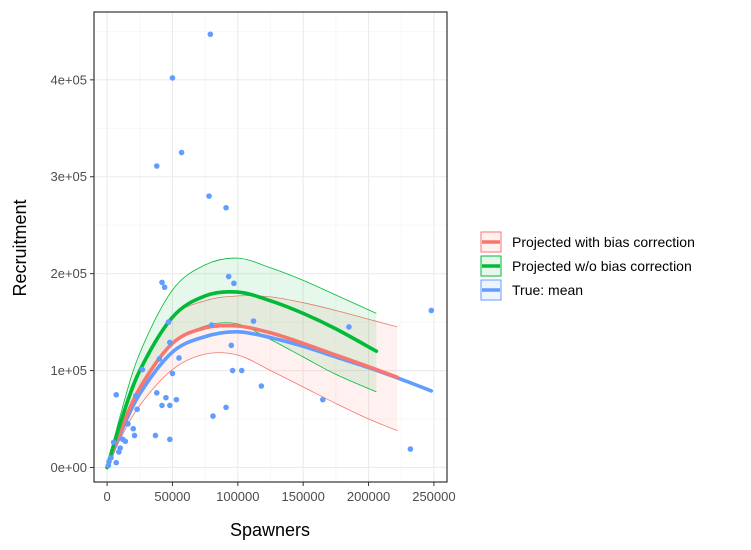  What do you see at coordinates (603, 242) in the screenshot?
I see `legend-label-with-bias-correction: Projected with bias correction` at bounding box center [603, 242].